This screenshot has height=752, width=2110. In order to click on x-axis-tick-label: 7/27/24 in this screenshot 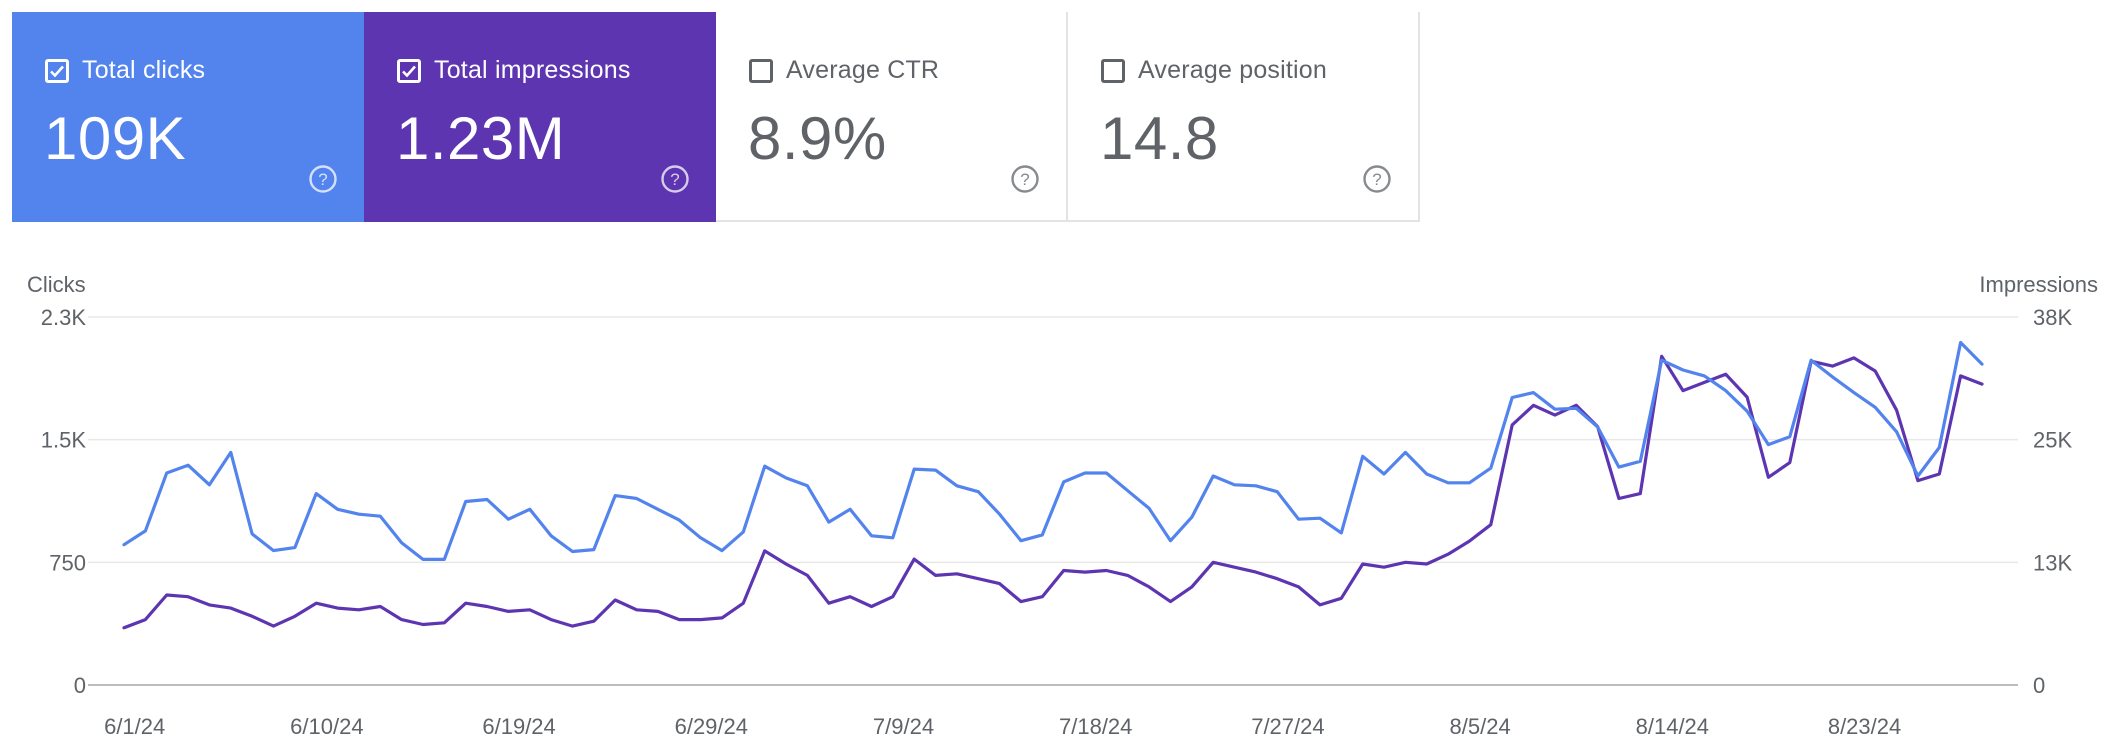, I will do `click(1287, 726)`.